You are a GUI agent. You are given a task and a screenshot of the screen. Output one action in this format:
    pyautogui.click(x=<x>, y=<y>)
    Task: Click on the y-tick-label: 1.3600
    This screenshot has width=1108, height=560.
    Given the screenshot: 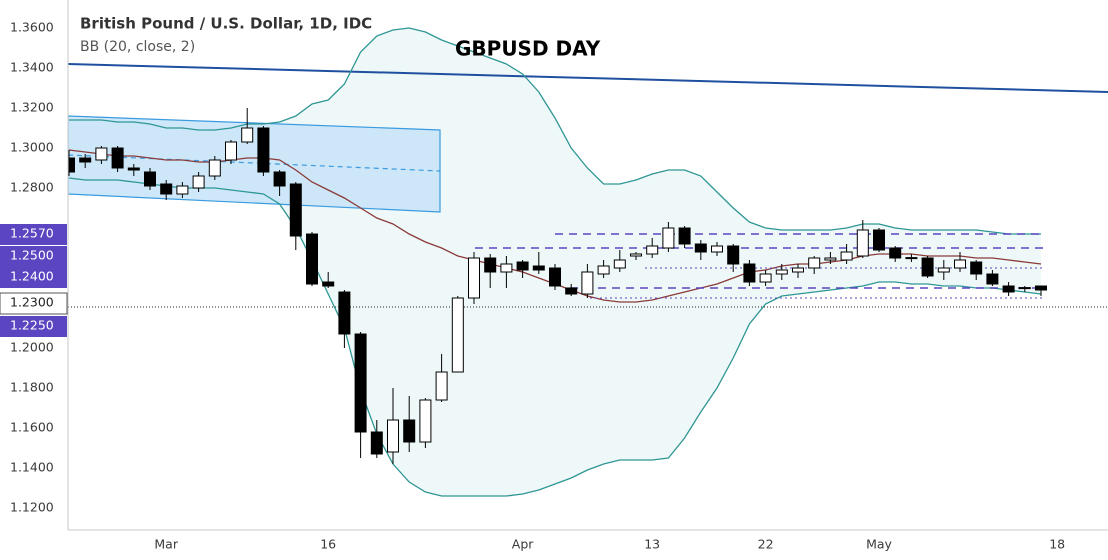 What is the action you would take?
    pyautogui.click(x=32, y=27)
    